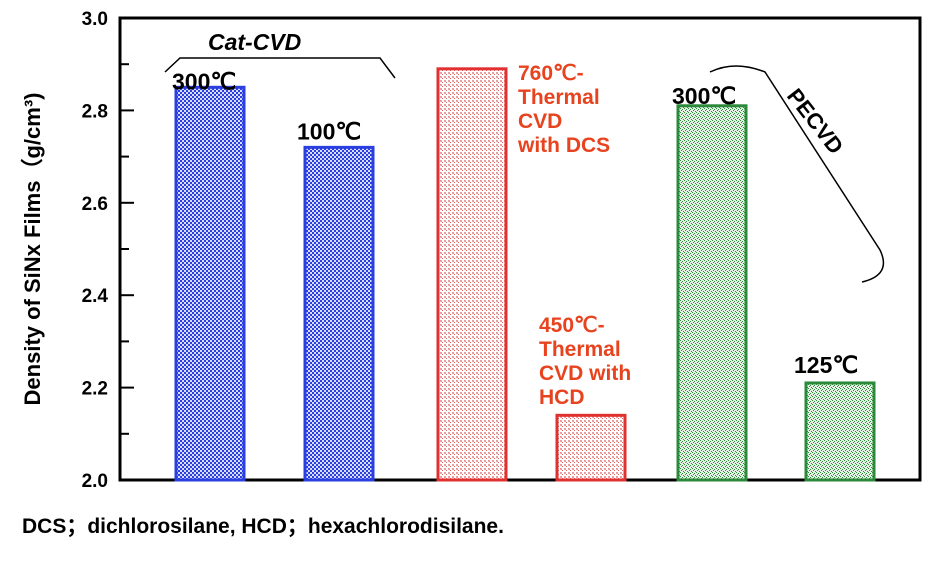  I want to click on bar-label: with DCS, so click(563, 145).